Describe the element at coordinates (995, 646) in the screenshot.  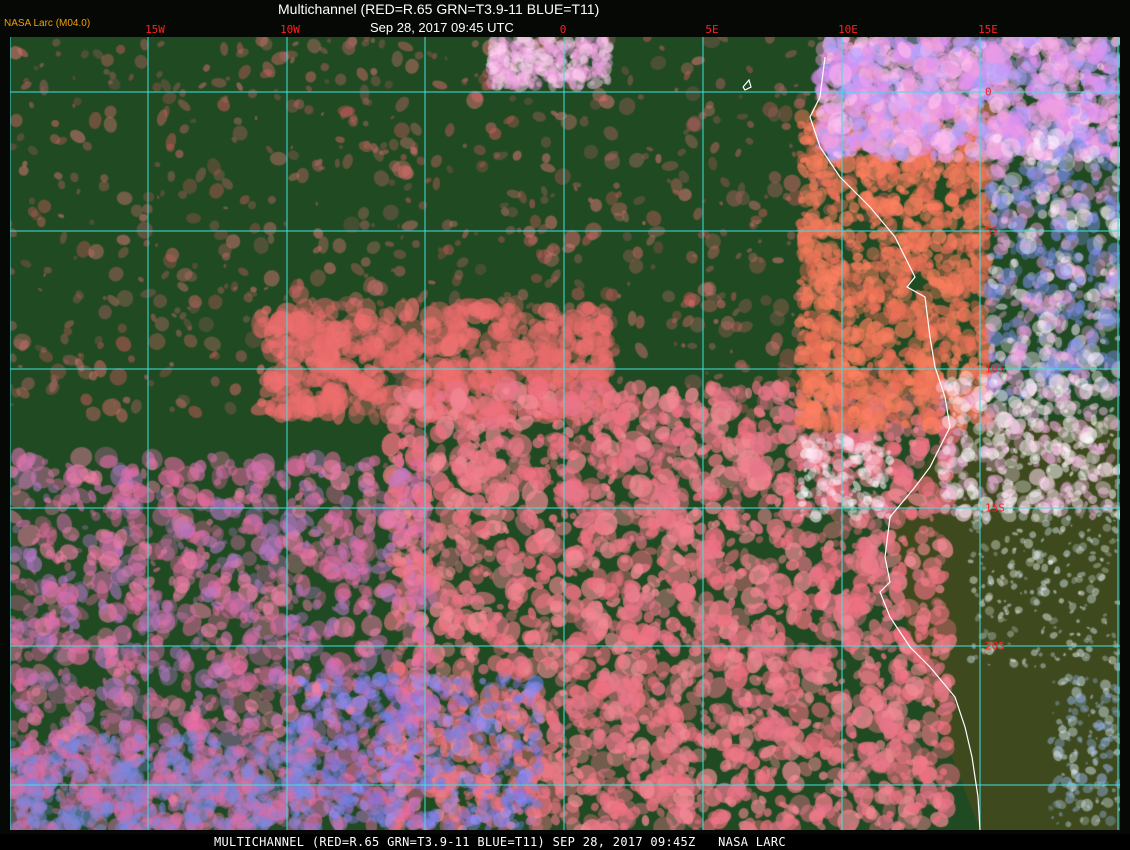
I see `latitude-label: 20S` at that location.